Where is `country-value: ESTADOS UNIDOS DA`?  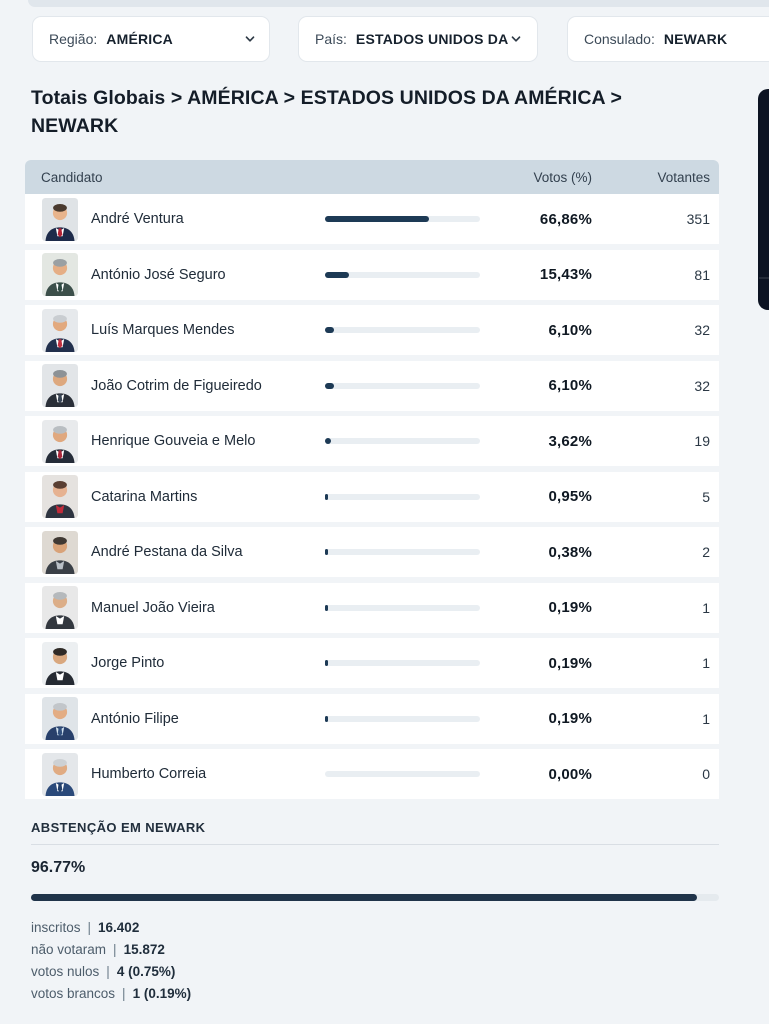
country-value: ESTADOS UNIDOS DA is located at coordinates (432, 39).